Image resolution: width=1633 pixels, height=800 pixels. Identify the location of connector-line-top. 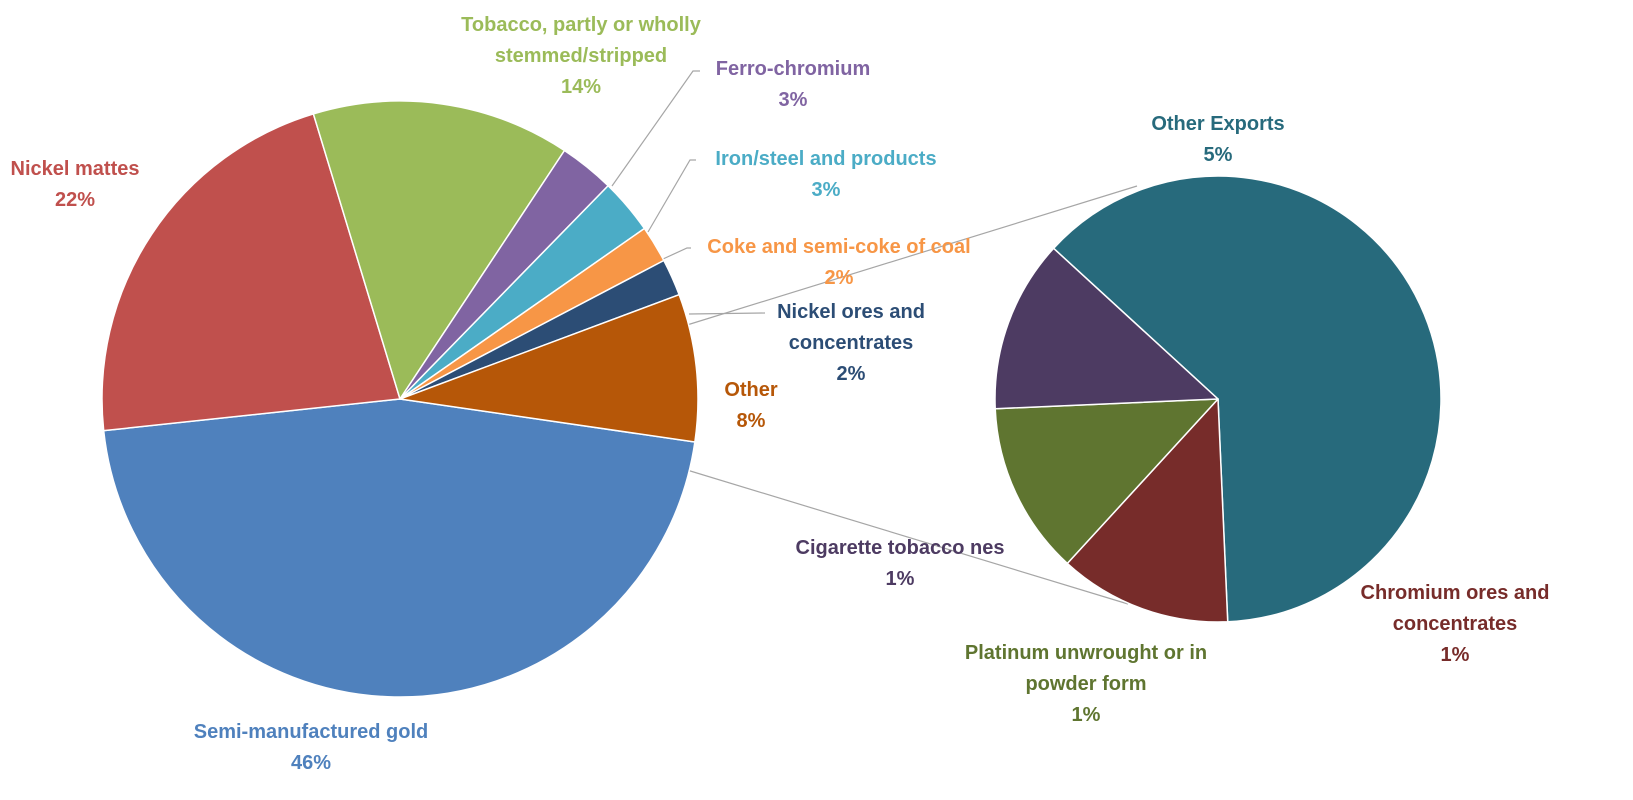
(912, 255).